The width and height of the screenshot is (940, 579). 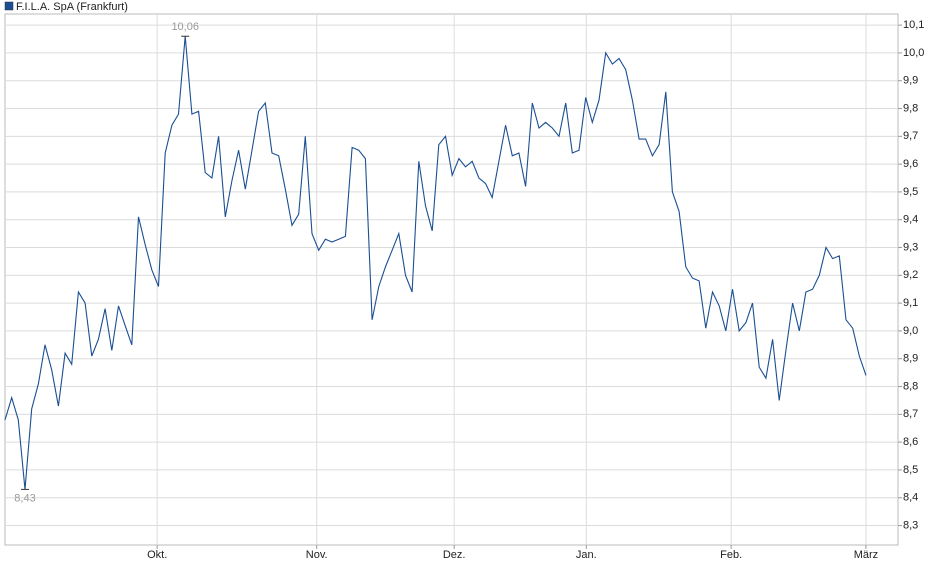 What do you see at coordinates (910, 525) in the screenshot?
I see `y-tick-label: 8,3` at bounding box center [910, 525].